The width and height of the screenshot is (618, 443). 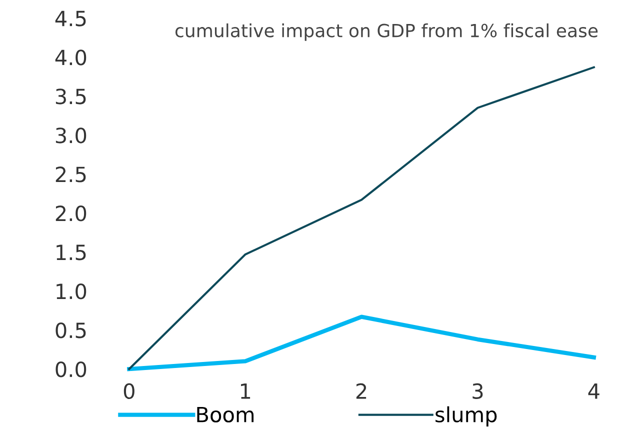 I want to click on y-tick-label: 2.5, so click(x=71, y=174).